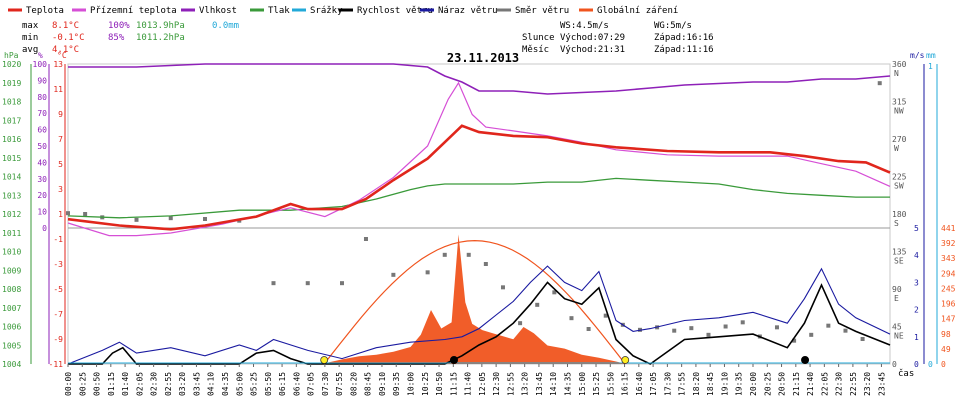 The height and width of the screenshot is (404, 966). Describe the element at coordinates (139, 384) in the screenshot. I see `x-tick-label: 02:05` at that location.